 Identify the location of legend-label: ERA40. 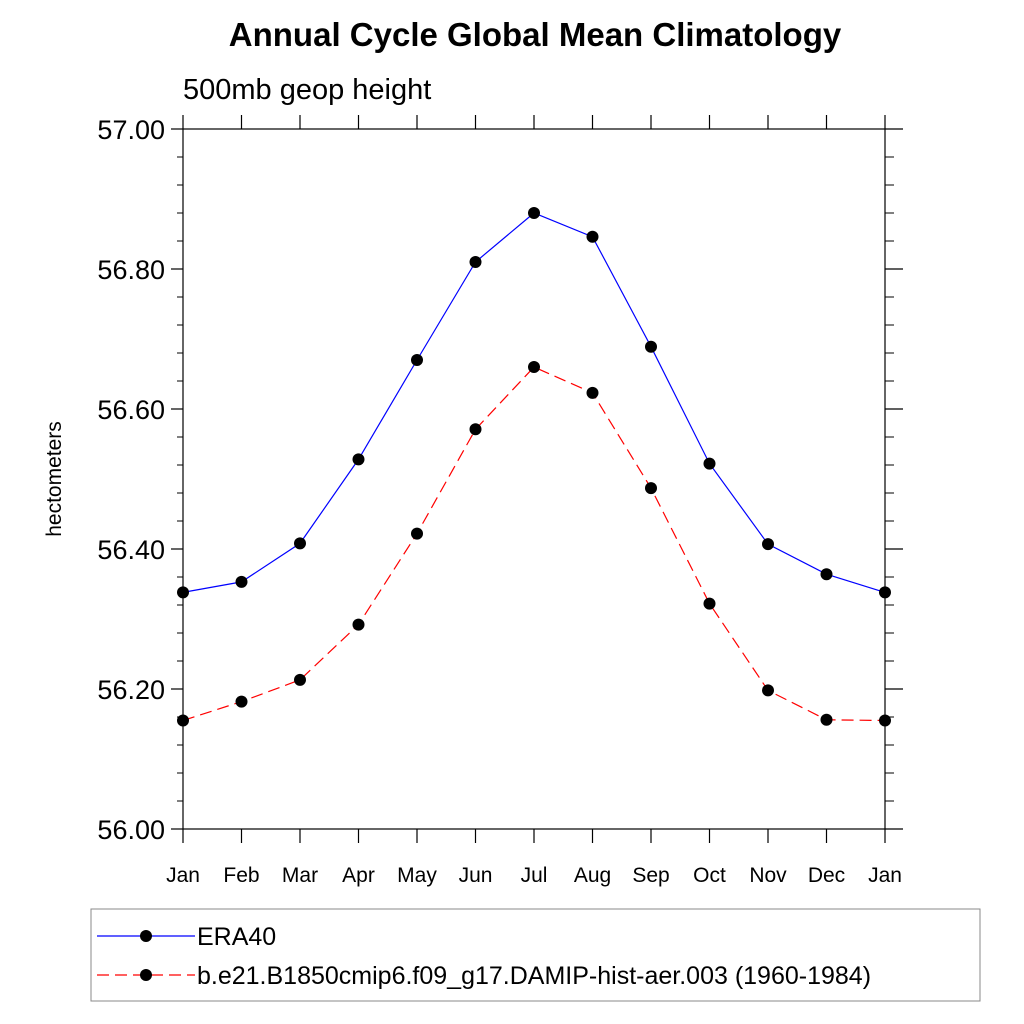
(236, 937).